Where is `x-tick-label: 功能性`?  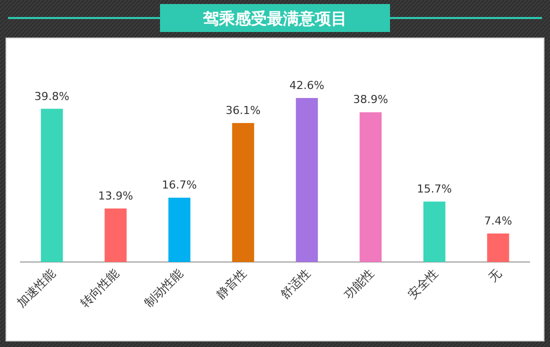 x-tick-label: 功能性 is located at coordinates (359, 284).